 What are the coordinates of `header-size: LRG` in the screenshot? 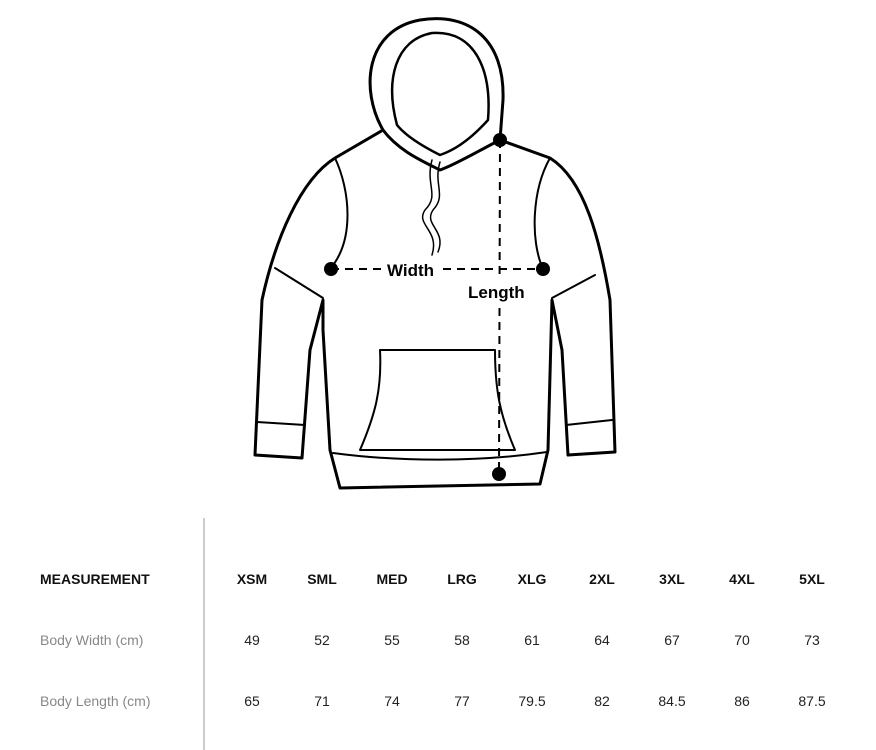 It's located at (462, 578).